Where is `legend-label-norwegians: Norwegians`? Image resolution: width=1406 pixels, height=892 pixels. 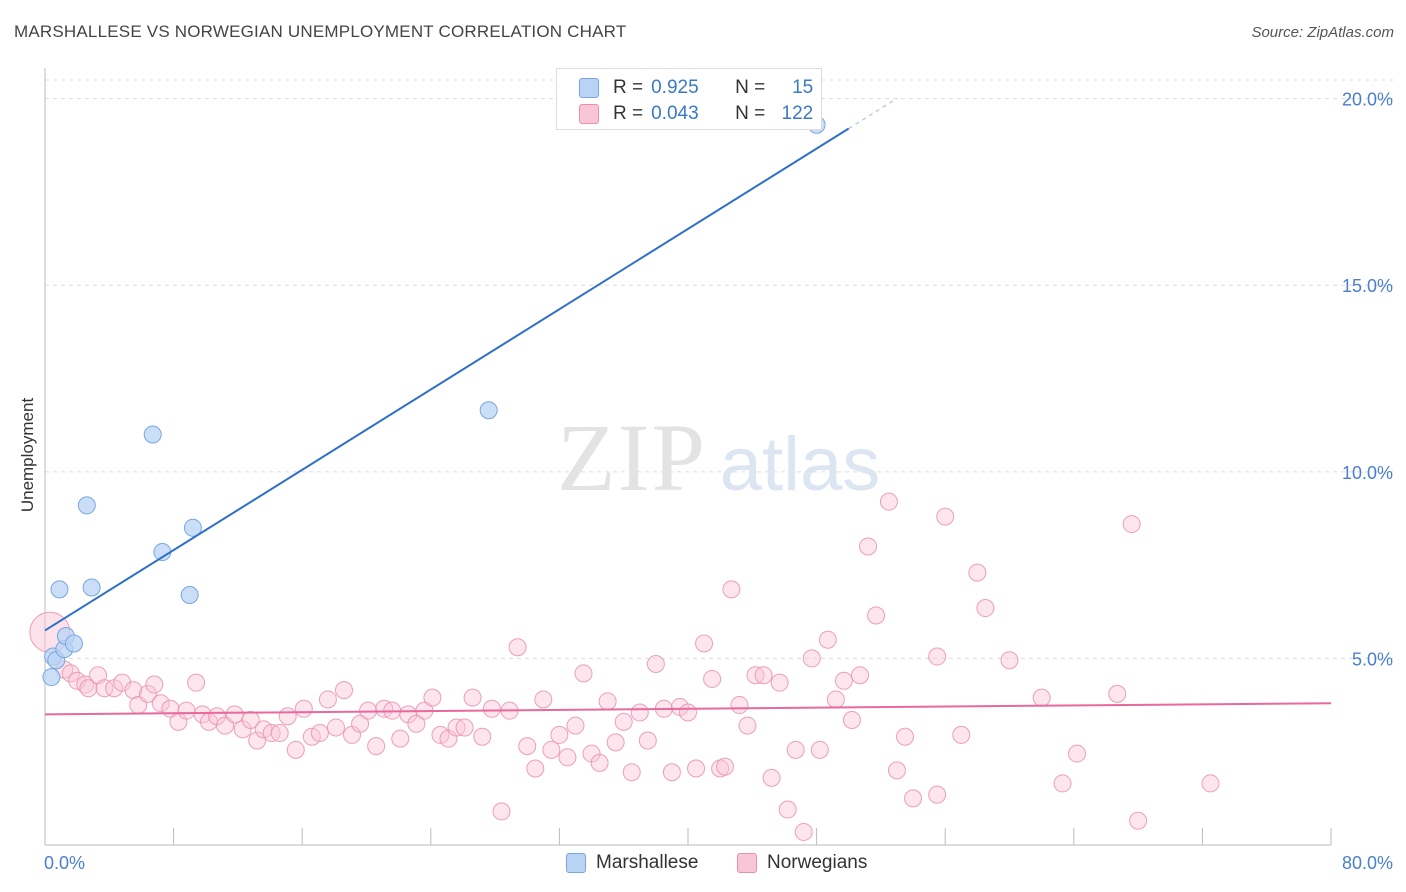 legend-label-norwegians: Norwegians is located at coordinates (817, 862).